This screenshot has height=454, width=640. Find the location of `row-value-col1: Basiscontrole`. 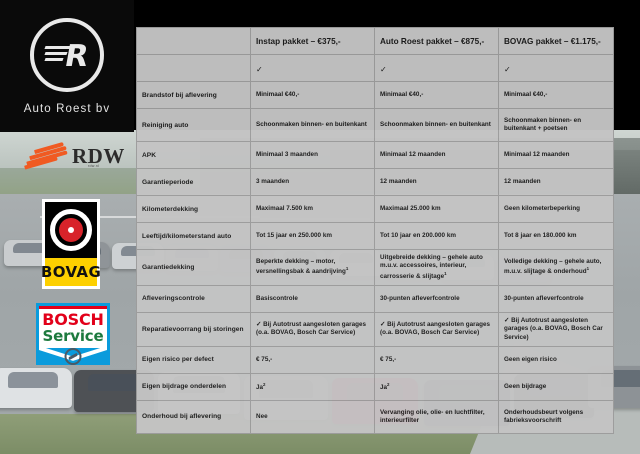

row-value-col1: Basiscontrole is located at coordinates (312, 298).